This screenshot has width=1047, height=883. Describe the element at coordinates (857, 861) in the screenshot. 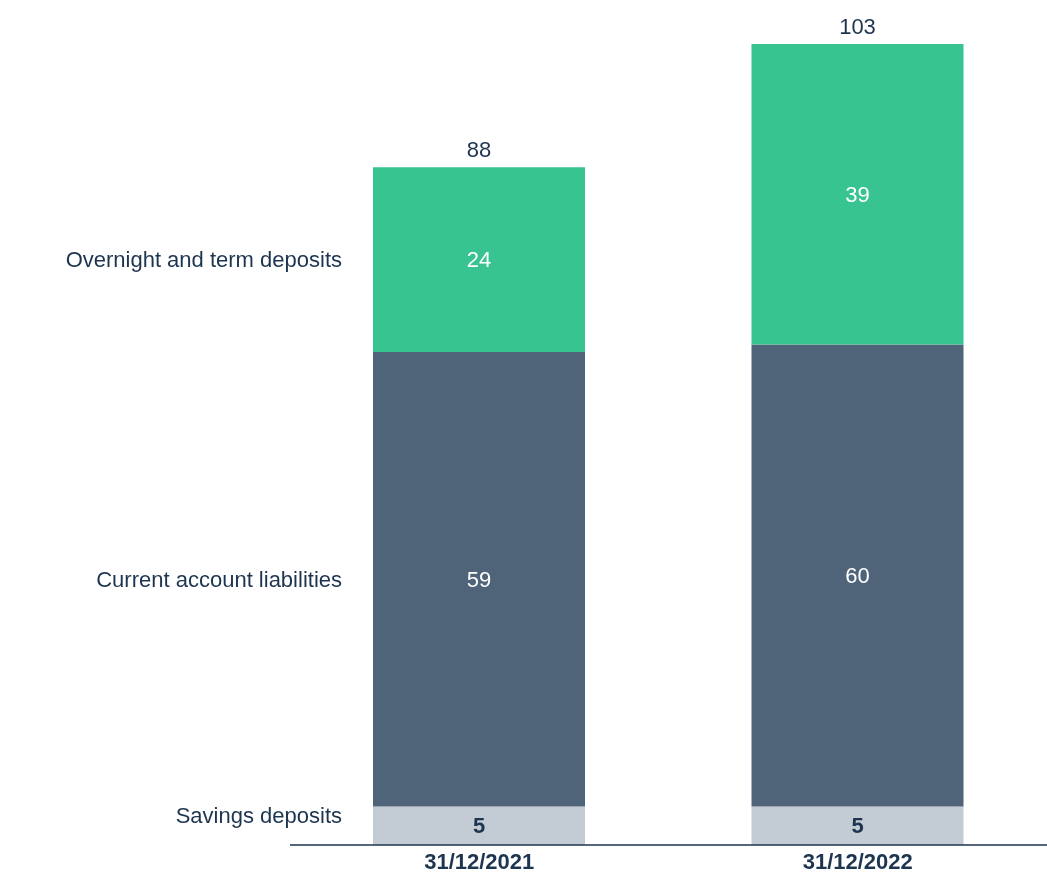

I see `x-tick-label: 31/12/2022` at that location.